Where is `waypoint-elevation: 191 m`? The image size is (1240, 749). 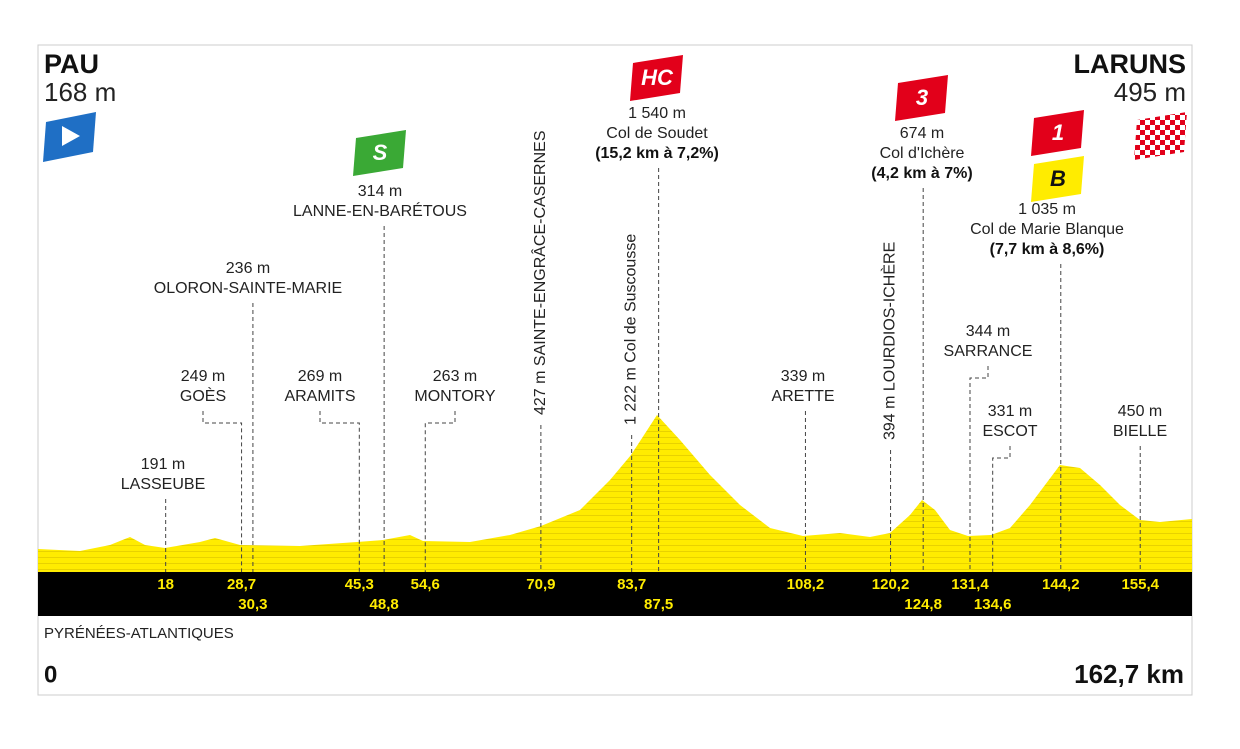
waypoint-elevation: 191 m is located at coordinates (163, 464).